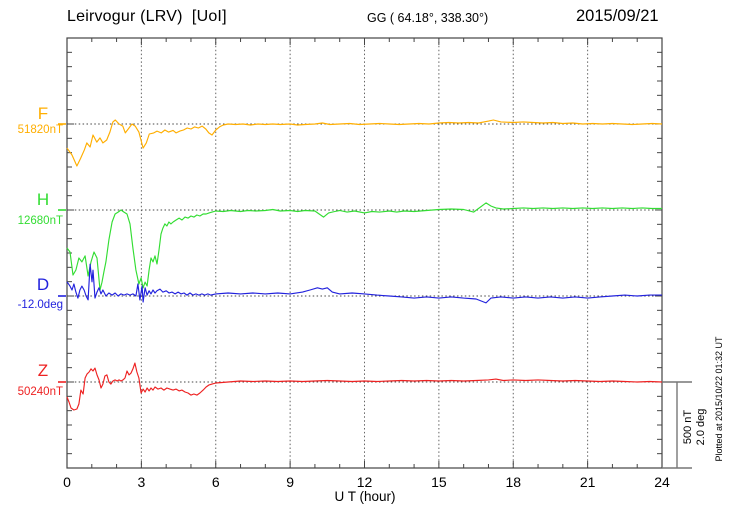 The image size is (730, 520). What do you see at coordinates (588, 482) in the screenshot?
I see `x-tick-label: 21` at bounding box center [588, 482].